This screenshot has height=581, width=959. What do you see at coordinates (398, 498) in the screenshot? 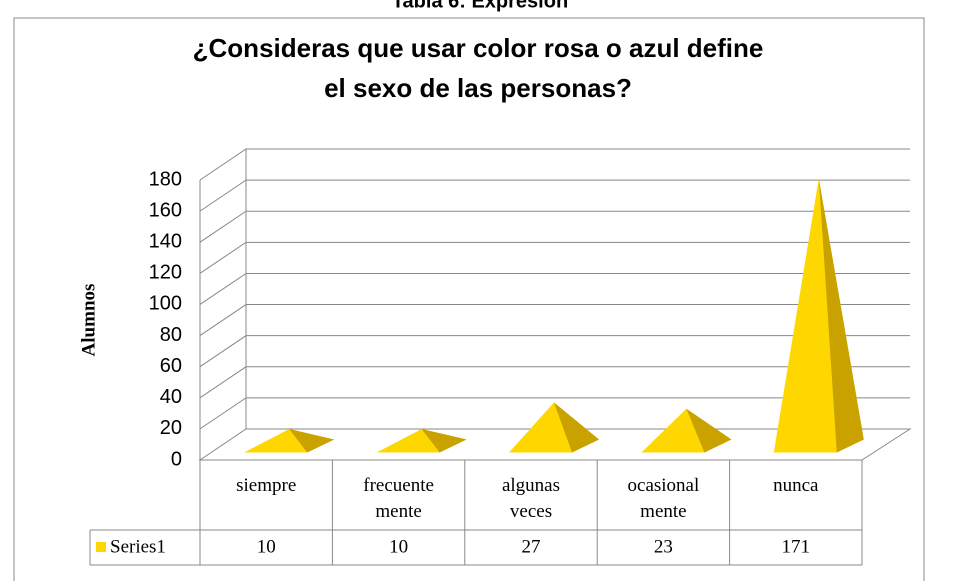
I see `x-tick-label: frecuente mente` at bounding box center [398, 498].